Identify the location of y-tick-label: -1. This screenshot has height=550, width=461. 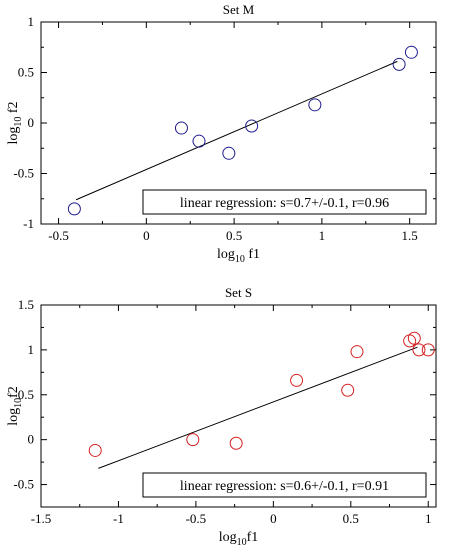
(28, 223).